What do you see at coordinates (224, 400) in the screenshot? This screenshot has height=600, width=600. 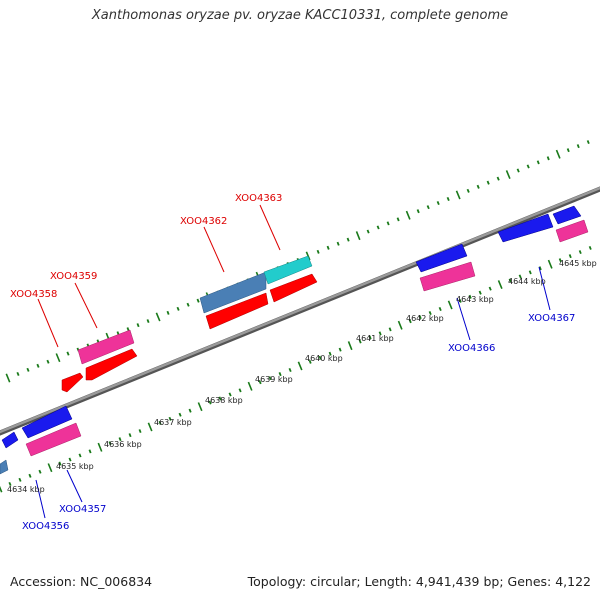 I see `kbp-tick-label: 4638 kbp` at bounding box center [224, 400].